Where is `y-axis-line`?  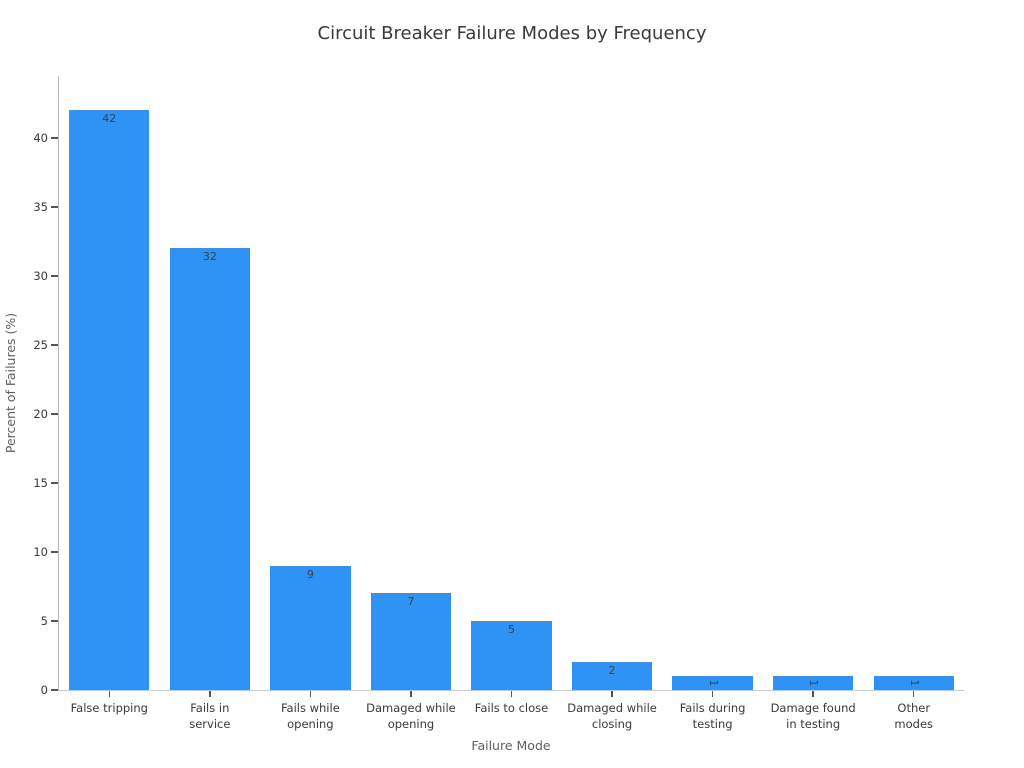 y-axis-line is located at coordinates (58, 383).